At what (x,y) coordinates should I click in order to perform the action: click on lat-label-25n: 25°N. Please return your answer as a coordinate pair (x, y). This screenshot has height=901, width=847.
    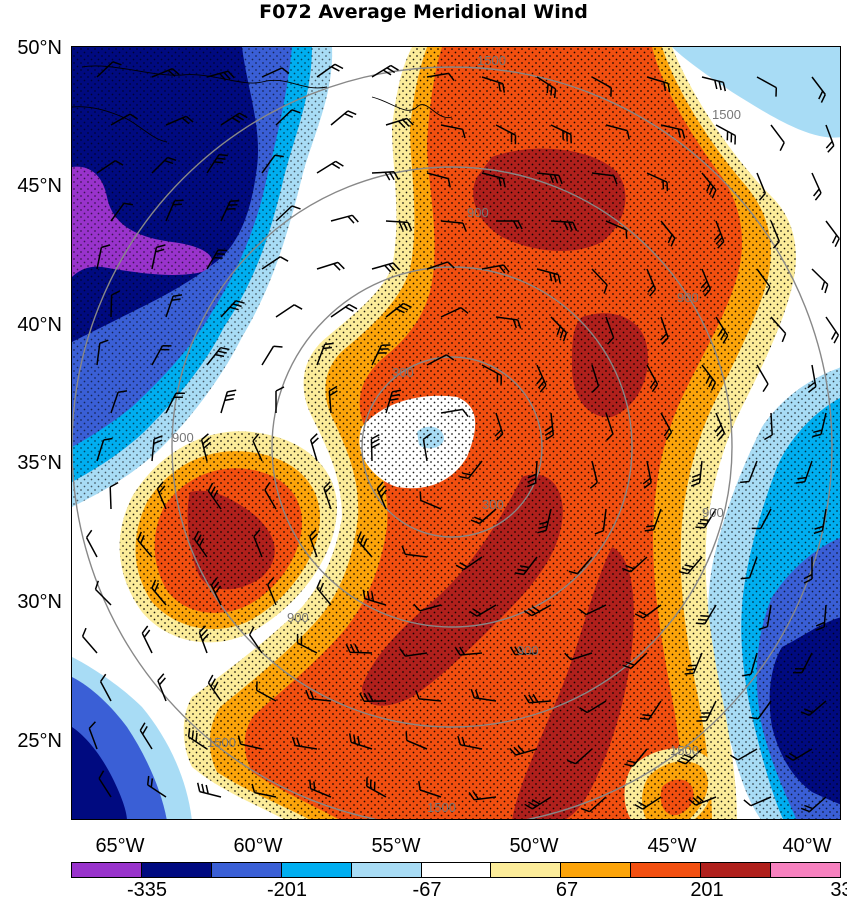
    Looking at the image, I should click on (39, 741).